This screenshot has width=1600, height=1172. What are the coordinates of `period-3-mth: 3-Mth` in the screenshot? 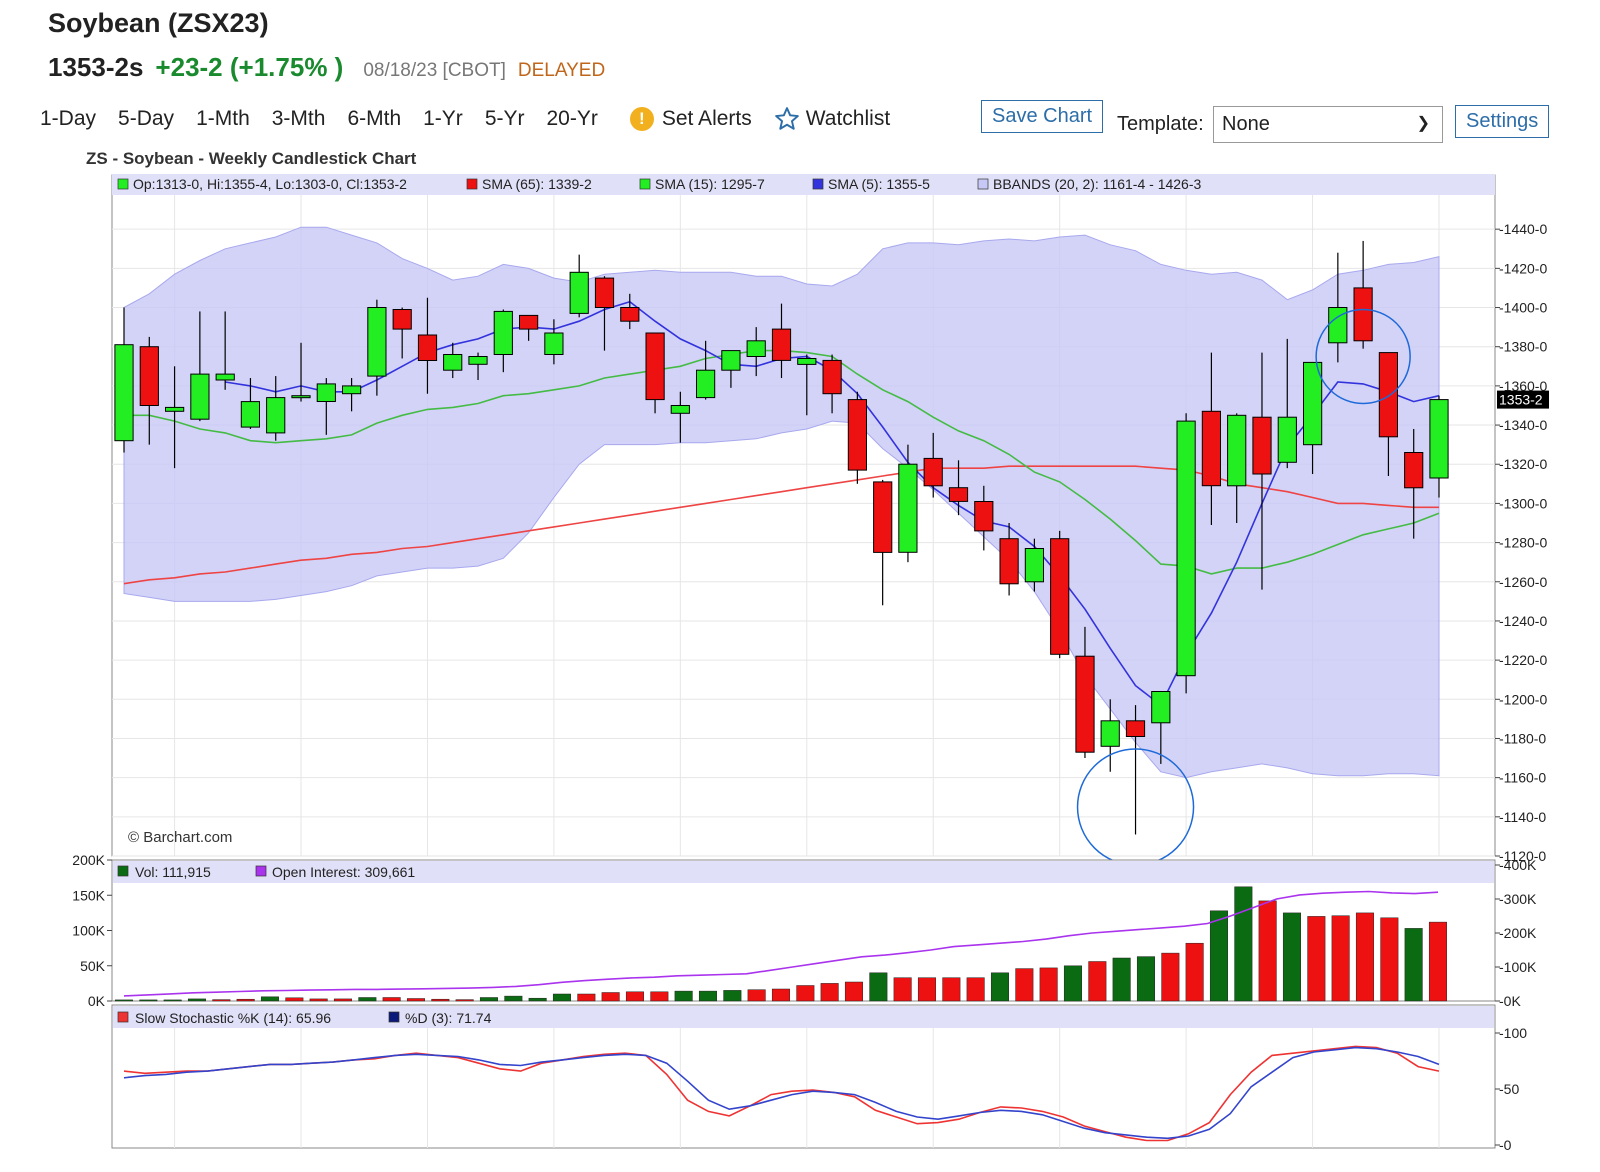 It's located at (298, 118).